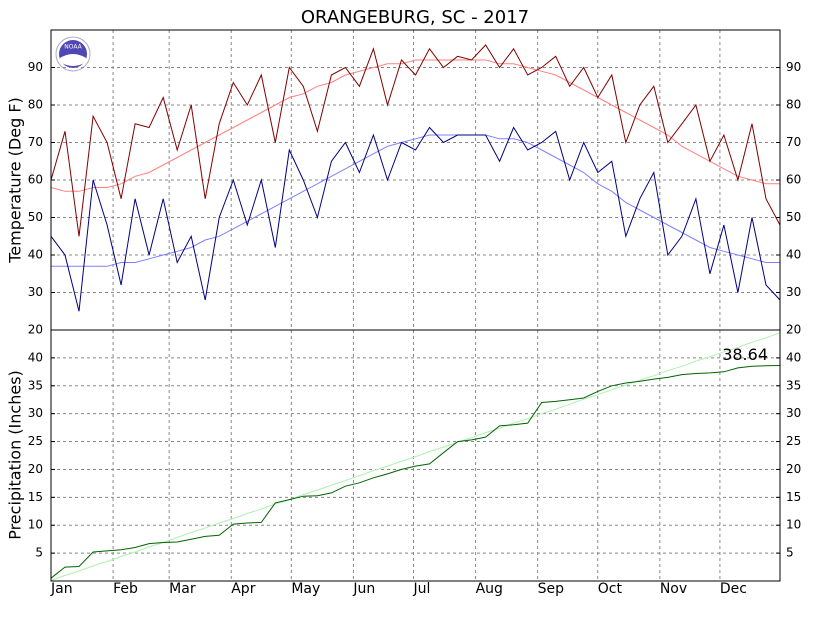 The image size is (830, 620). Describe the element at coordinates (125, 589) in the screenshot. I see `x-tick-label: Feb` at that location.